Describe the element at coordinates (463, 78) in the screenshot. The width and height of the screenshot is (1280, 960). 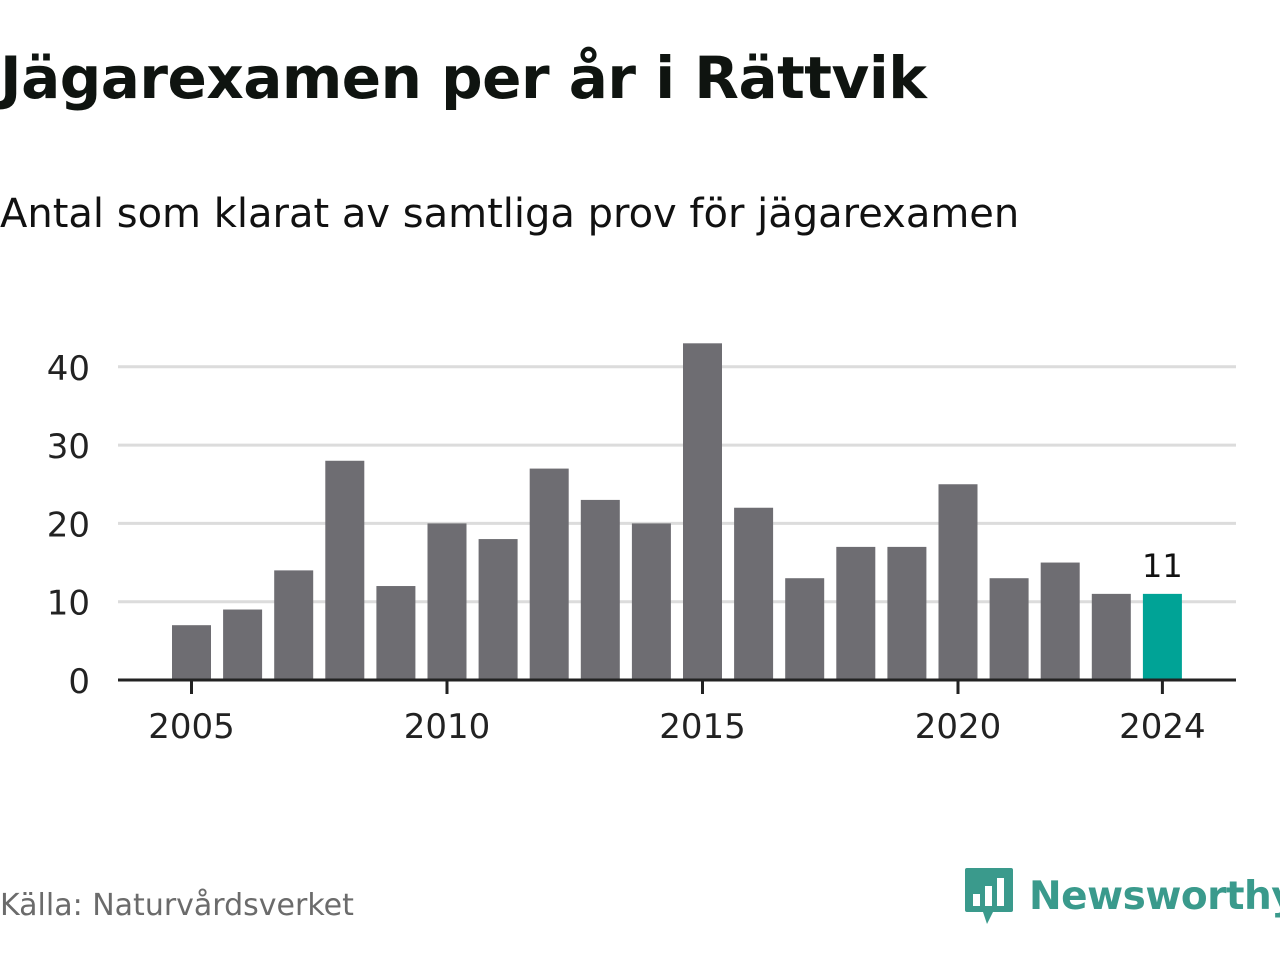
I see `chart-title: Jägarexamen per år i Rättvik` at that location.